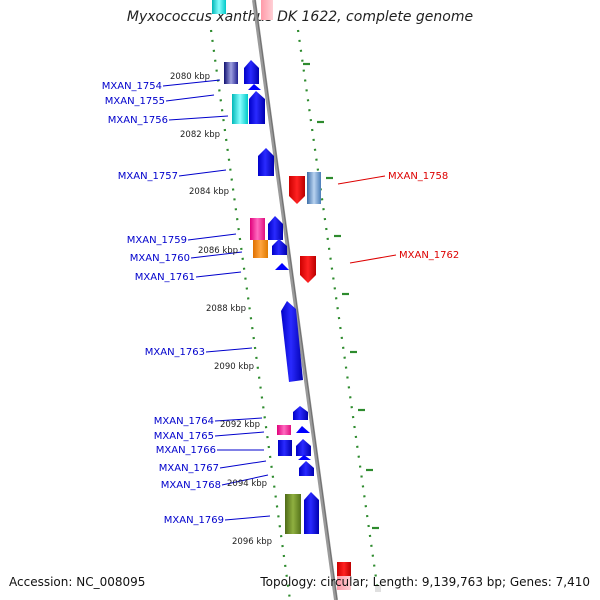 This screenshot has height=600, width=600. What do you see at coordinates (306, 468) in the screenshot?
I see `gene-mxan-1768-arrow` at bounding box center [306, 468].